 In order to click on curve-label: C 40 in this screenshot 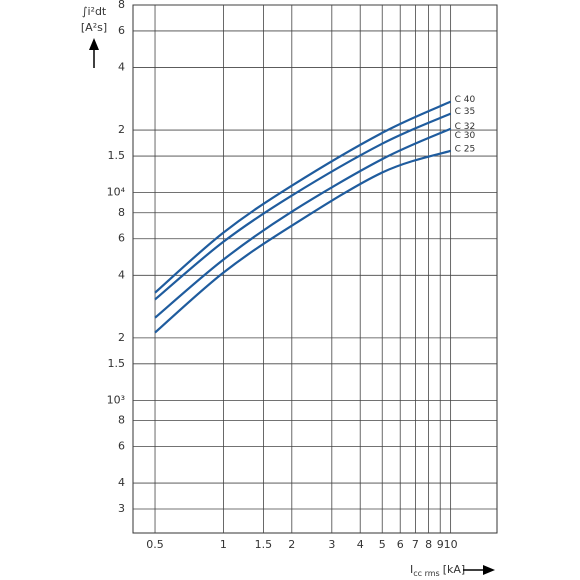, I will do `click(465, 100)`.